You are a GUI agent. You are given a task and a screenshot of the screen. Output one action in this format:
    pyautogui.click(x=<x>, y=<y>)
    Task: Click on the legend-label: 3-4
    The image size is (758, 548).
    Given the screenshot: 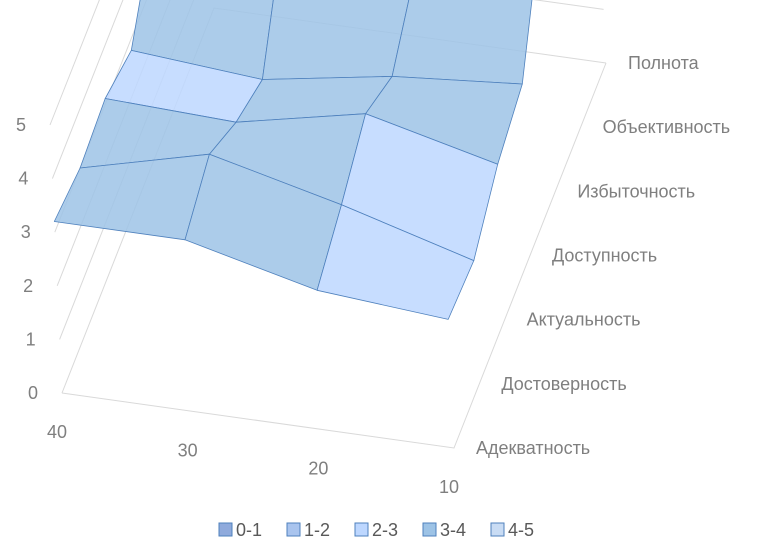 What is the action you would take?
    pyautogui.click(x=453, y=530)
    